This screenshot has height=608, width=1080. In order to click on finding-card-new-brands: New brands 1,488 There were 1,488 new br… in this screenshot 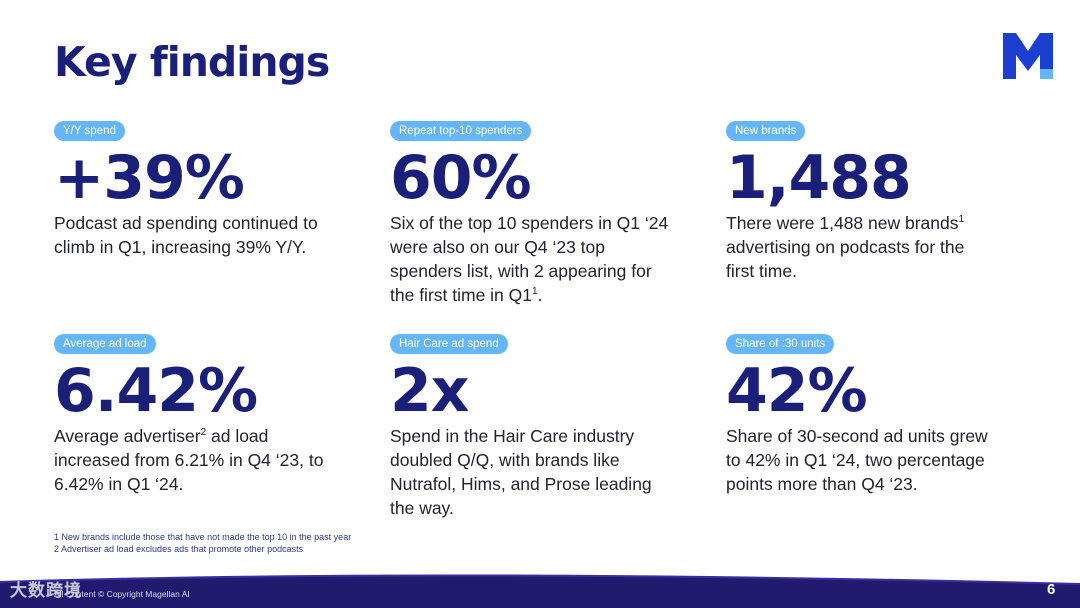, I will do `click(886, 202)`.